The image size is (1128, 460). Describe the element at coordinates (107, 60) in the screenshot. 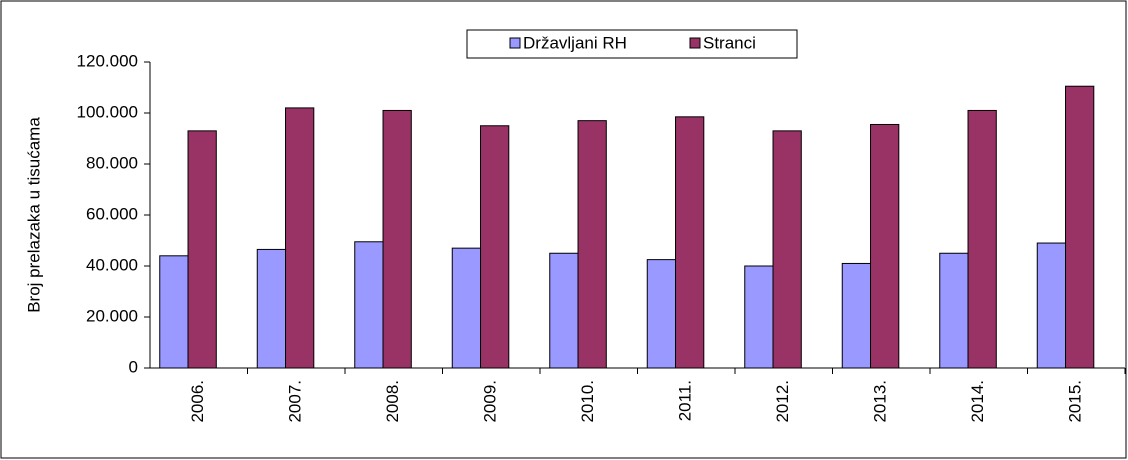

I see `y-tick-label: 120.000` at that location.